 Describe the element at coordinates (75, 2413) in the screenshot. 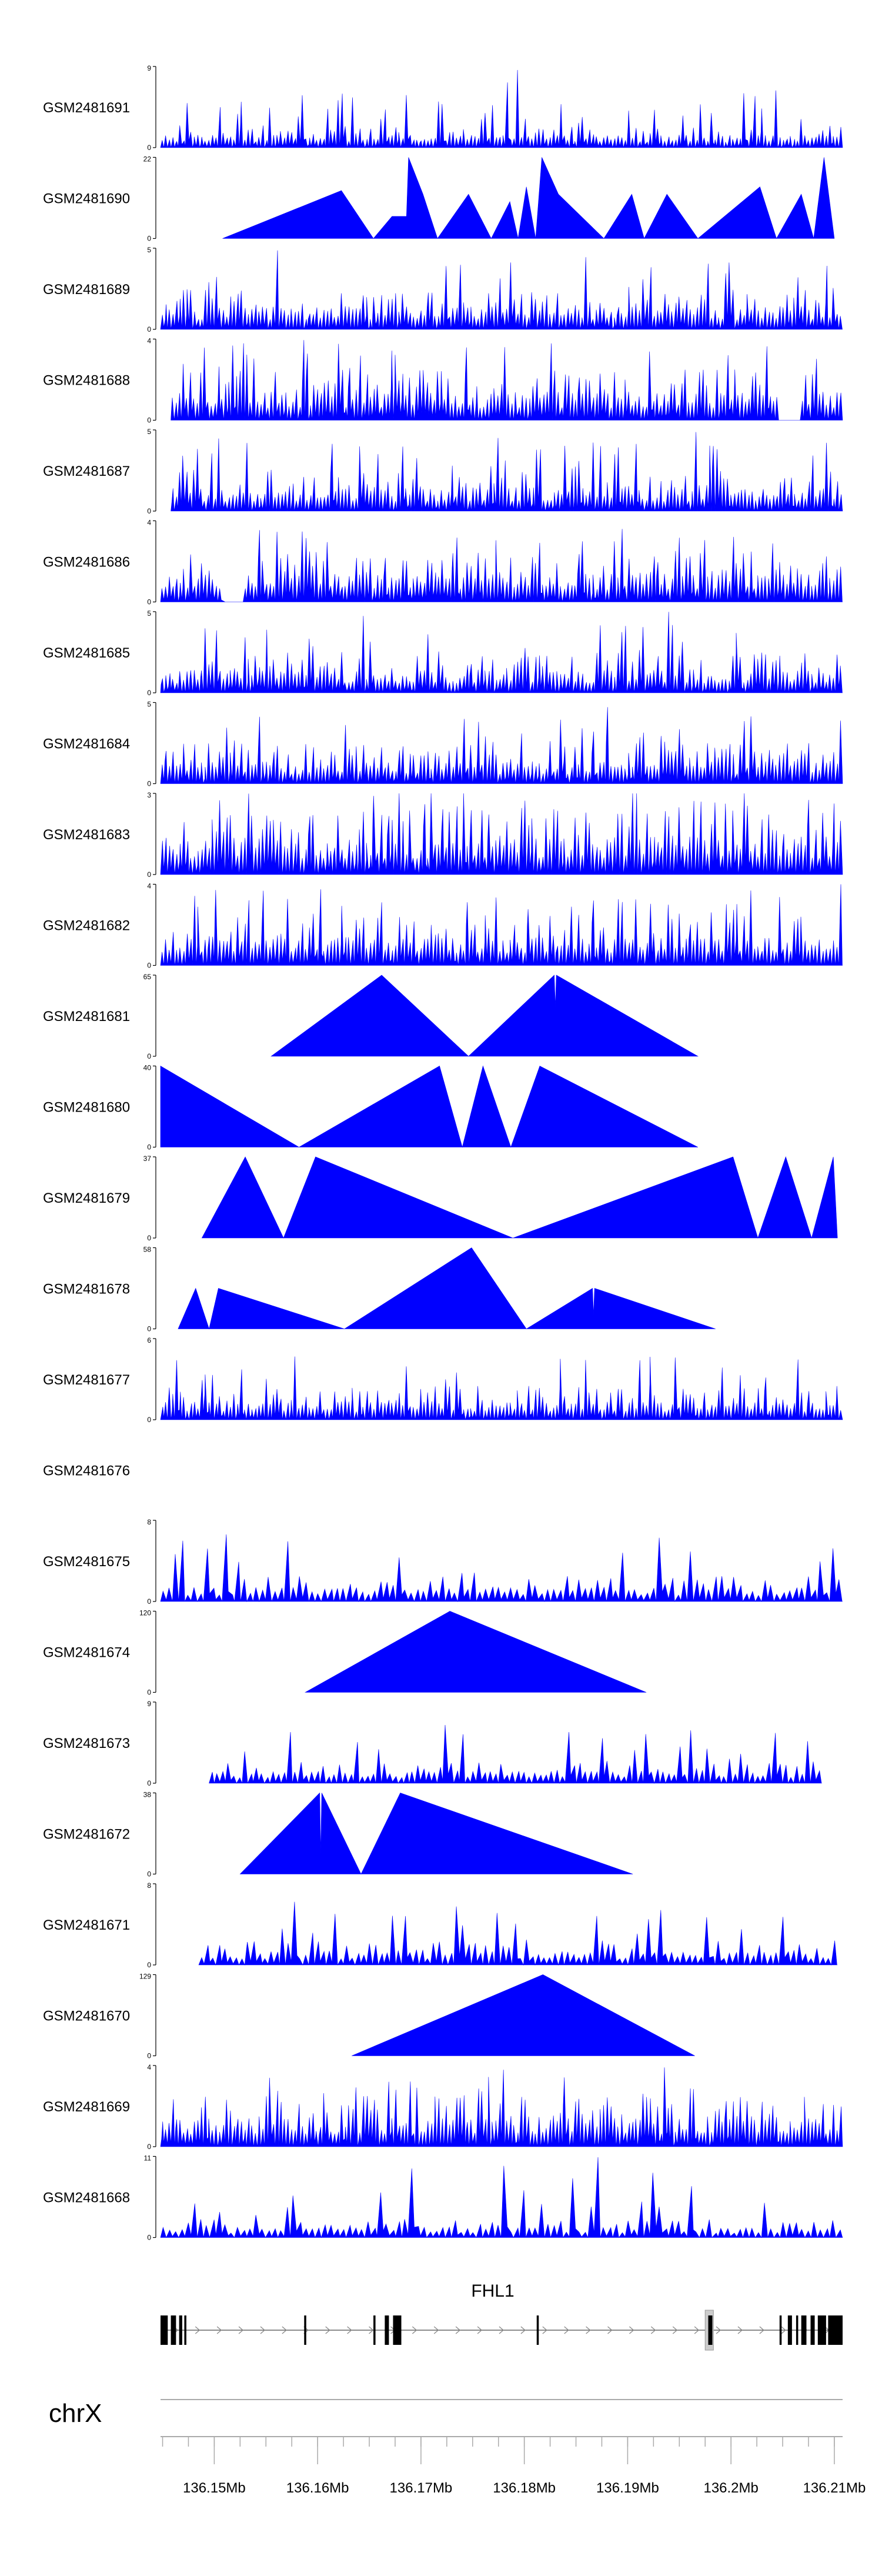

I see `chromosome-label: chrX` at that location.